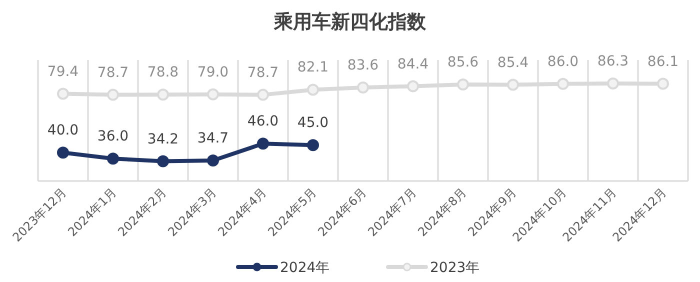 The width and height of the screenshot is (700, 282). Describe the element at coordinates (350, 22) in the screenshot. I see `chart-title: 乘用车新四化指数` at that location.